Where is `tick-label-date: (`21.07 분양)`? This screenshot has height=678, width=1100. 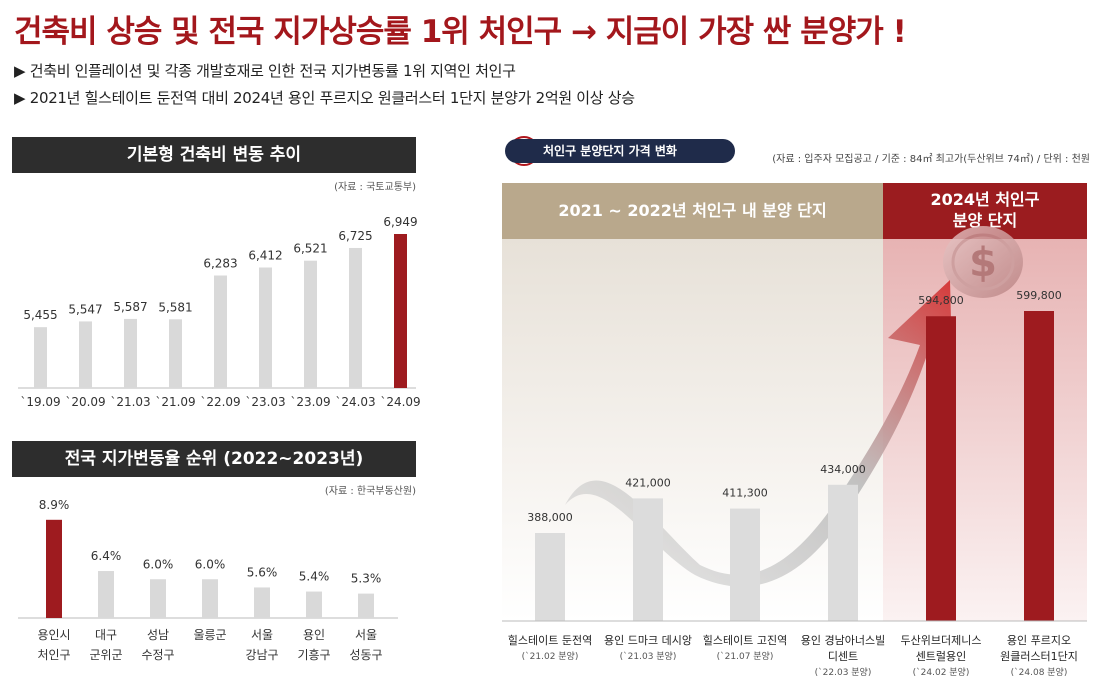
tick-label-date: (`21.07 분양) is located at coordinates (745, 657).